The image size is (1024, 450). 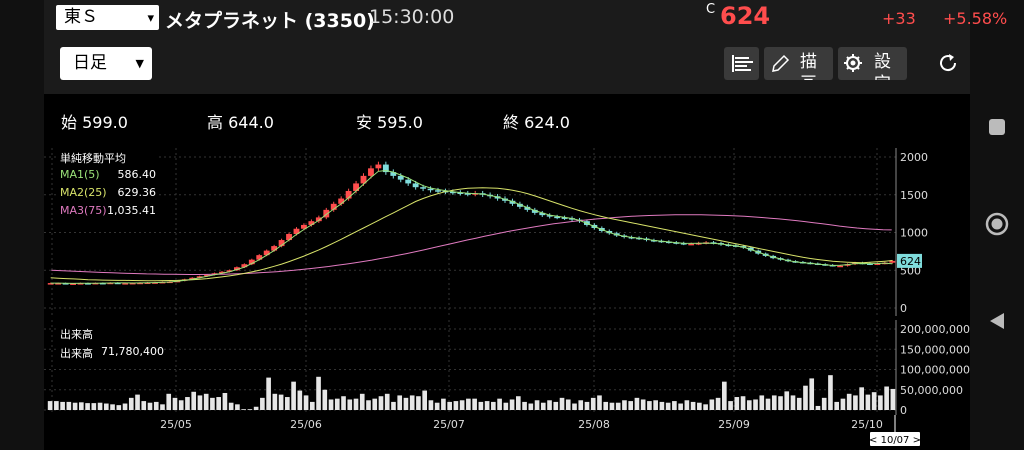 What do you see at coordinates (150, 18) in the screenshot?
I see `caret-down-icon: ▾` at bounding box center [150, 18].